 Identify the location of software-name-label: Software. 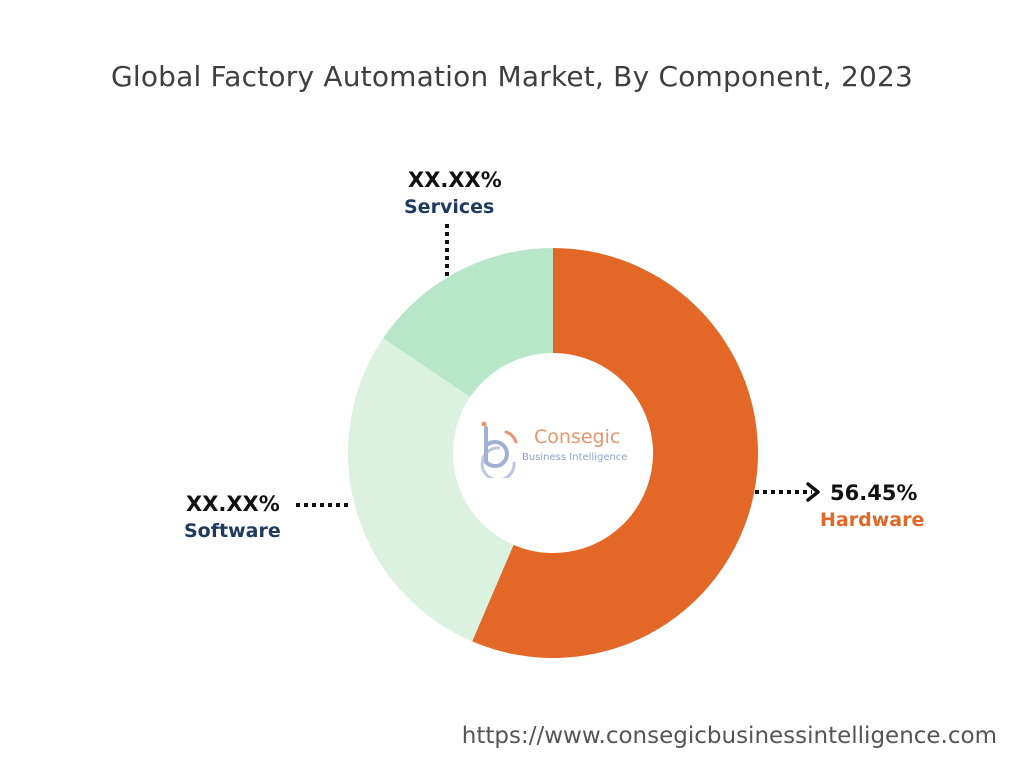
(232, 531).